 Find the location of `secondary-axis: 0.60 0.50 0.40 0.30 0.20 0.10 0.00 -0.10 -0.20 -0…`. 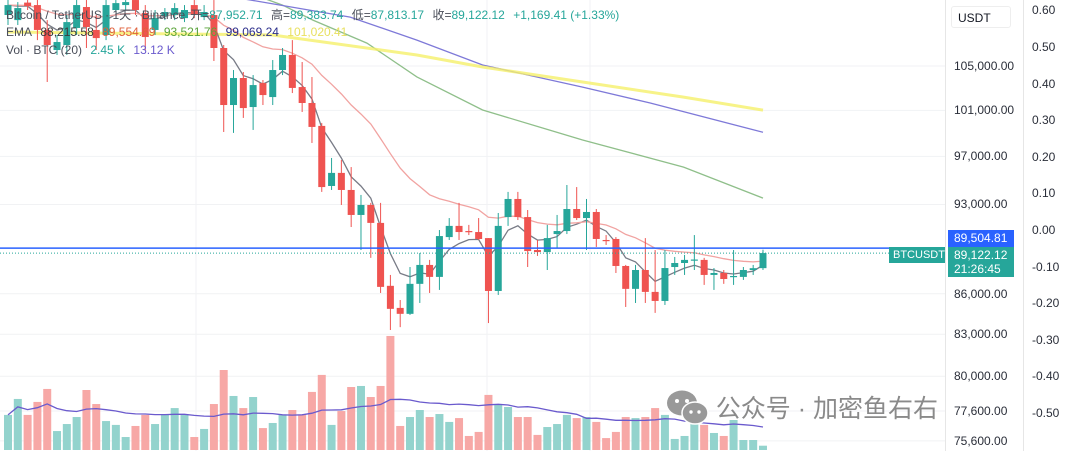

secondary-axis: 0.60 0.50 0.40 0.30 0.20 0.10 0.00 -0.10 -0.20 -0… is located at coordinates (1051, 225).